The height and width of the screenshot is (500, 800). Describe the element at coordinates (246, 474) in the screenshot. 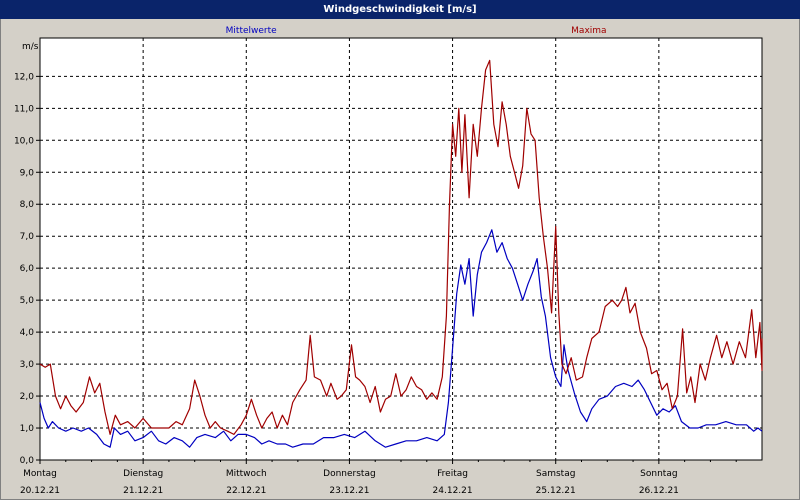

I see `x-tick-day: Mittwoch` at that location.